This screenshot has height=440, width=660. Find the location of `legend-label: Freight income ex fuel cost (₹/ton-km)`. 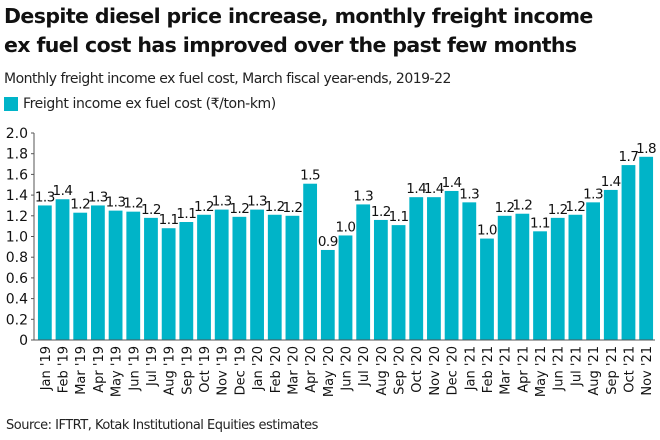

legend-label: Freight income ex fuel cost (₹/ton-km) is located at coordinates (149, 104).